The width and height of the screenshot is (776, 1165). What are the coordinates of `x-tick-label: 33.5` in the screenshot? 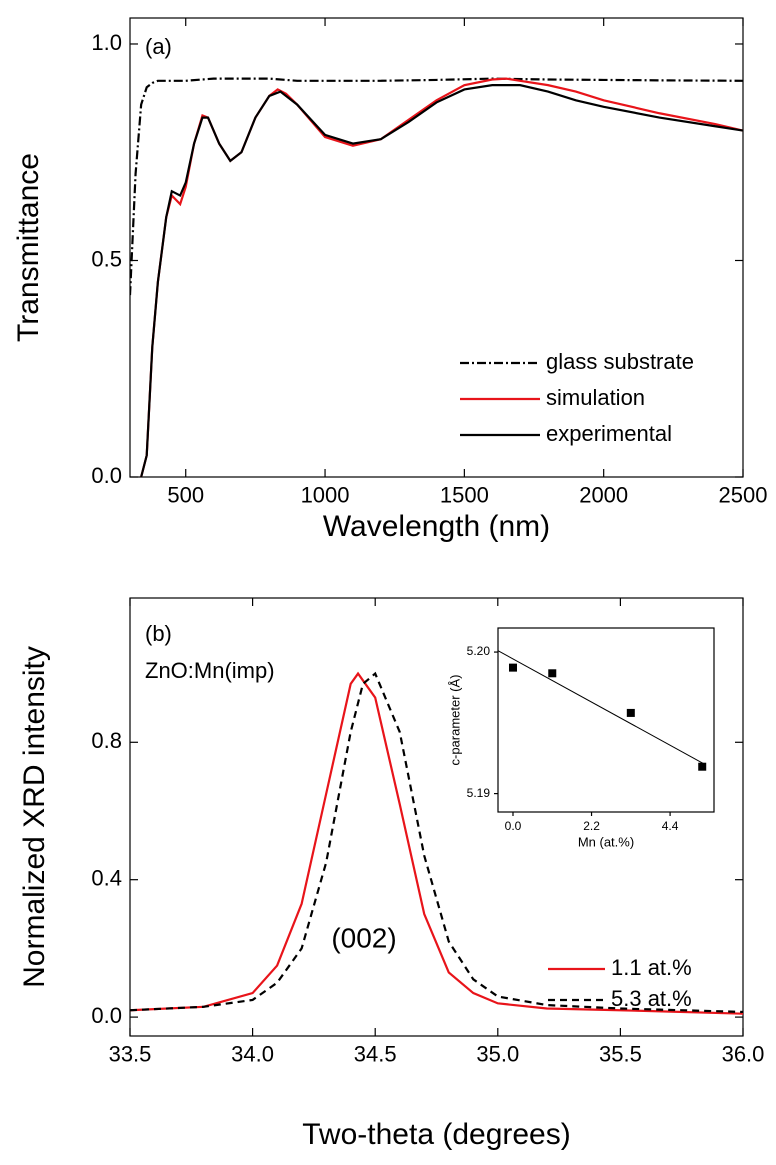 It's located at (130, 1054).